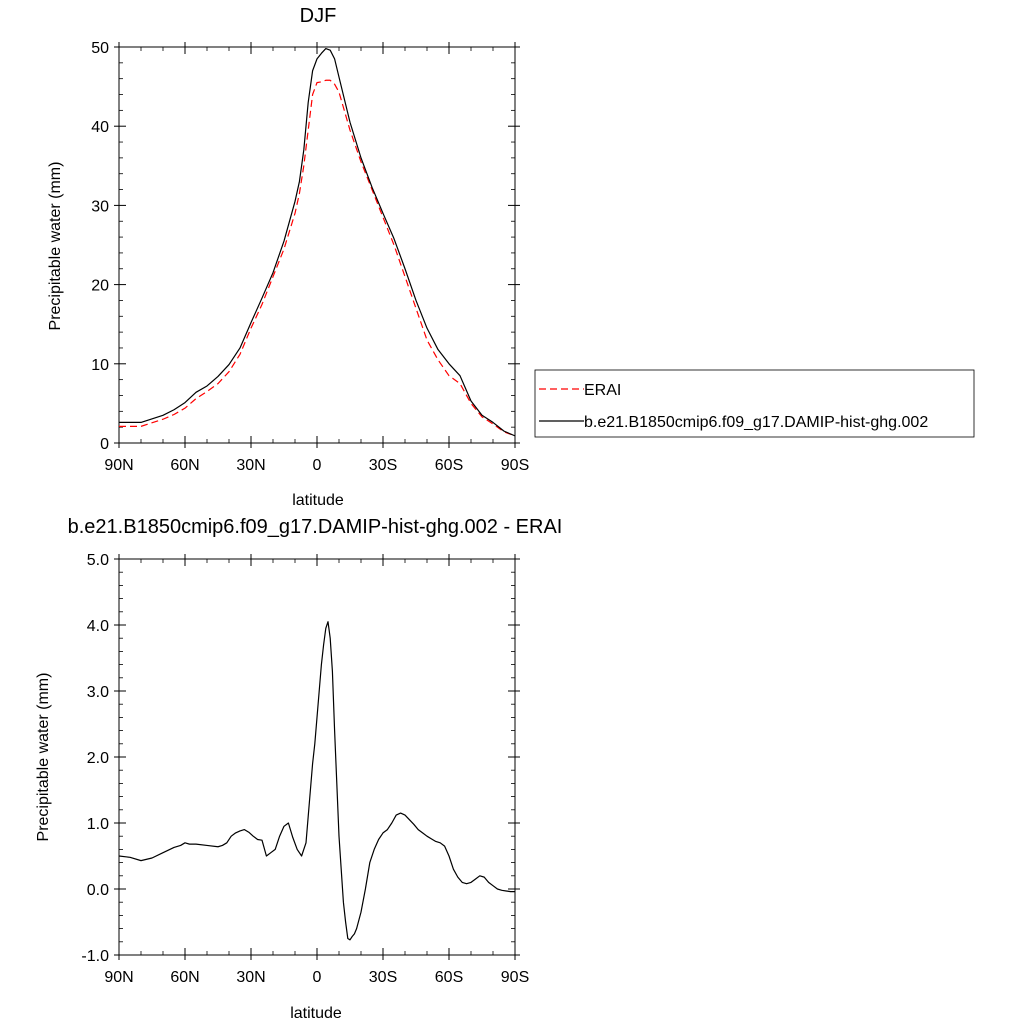 The width and height of the screenshot is (1024, 1024). What do you see at coordinates (95, 956) in the screenshot?
I see `bottom-chart-ytick-label: -1.0` at bounding box center [95, 956].